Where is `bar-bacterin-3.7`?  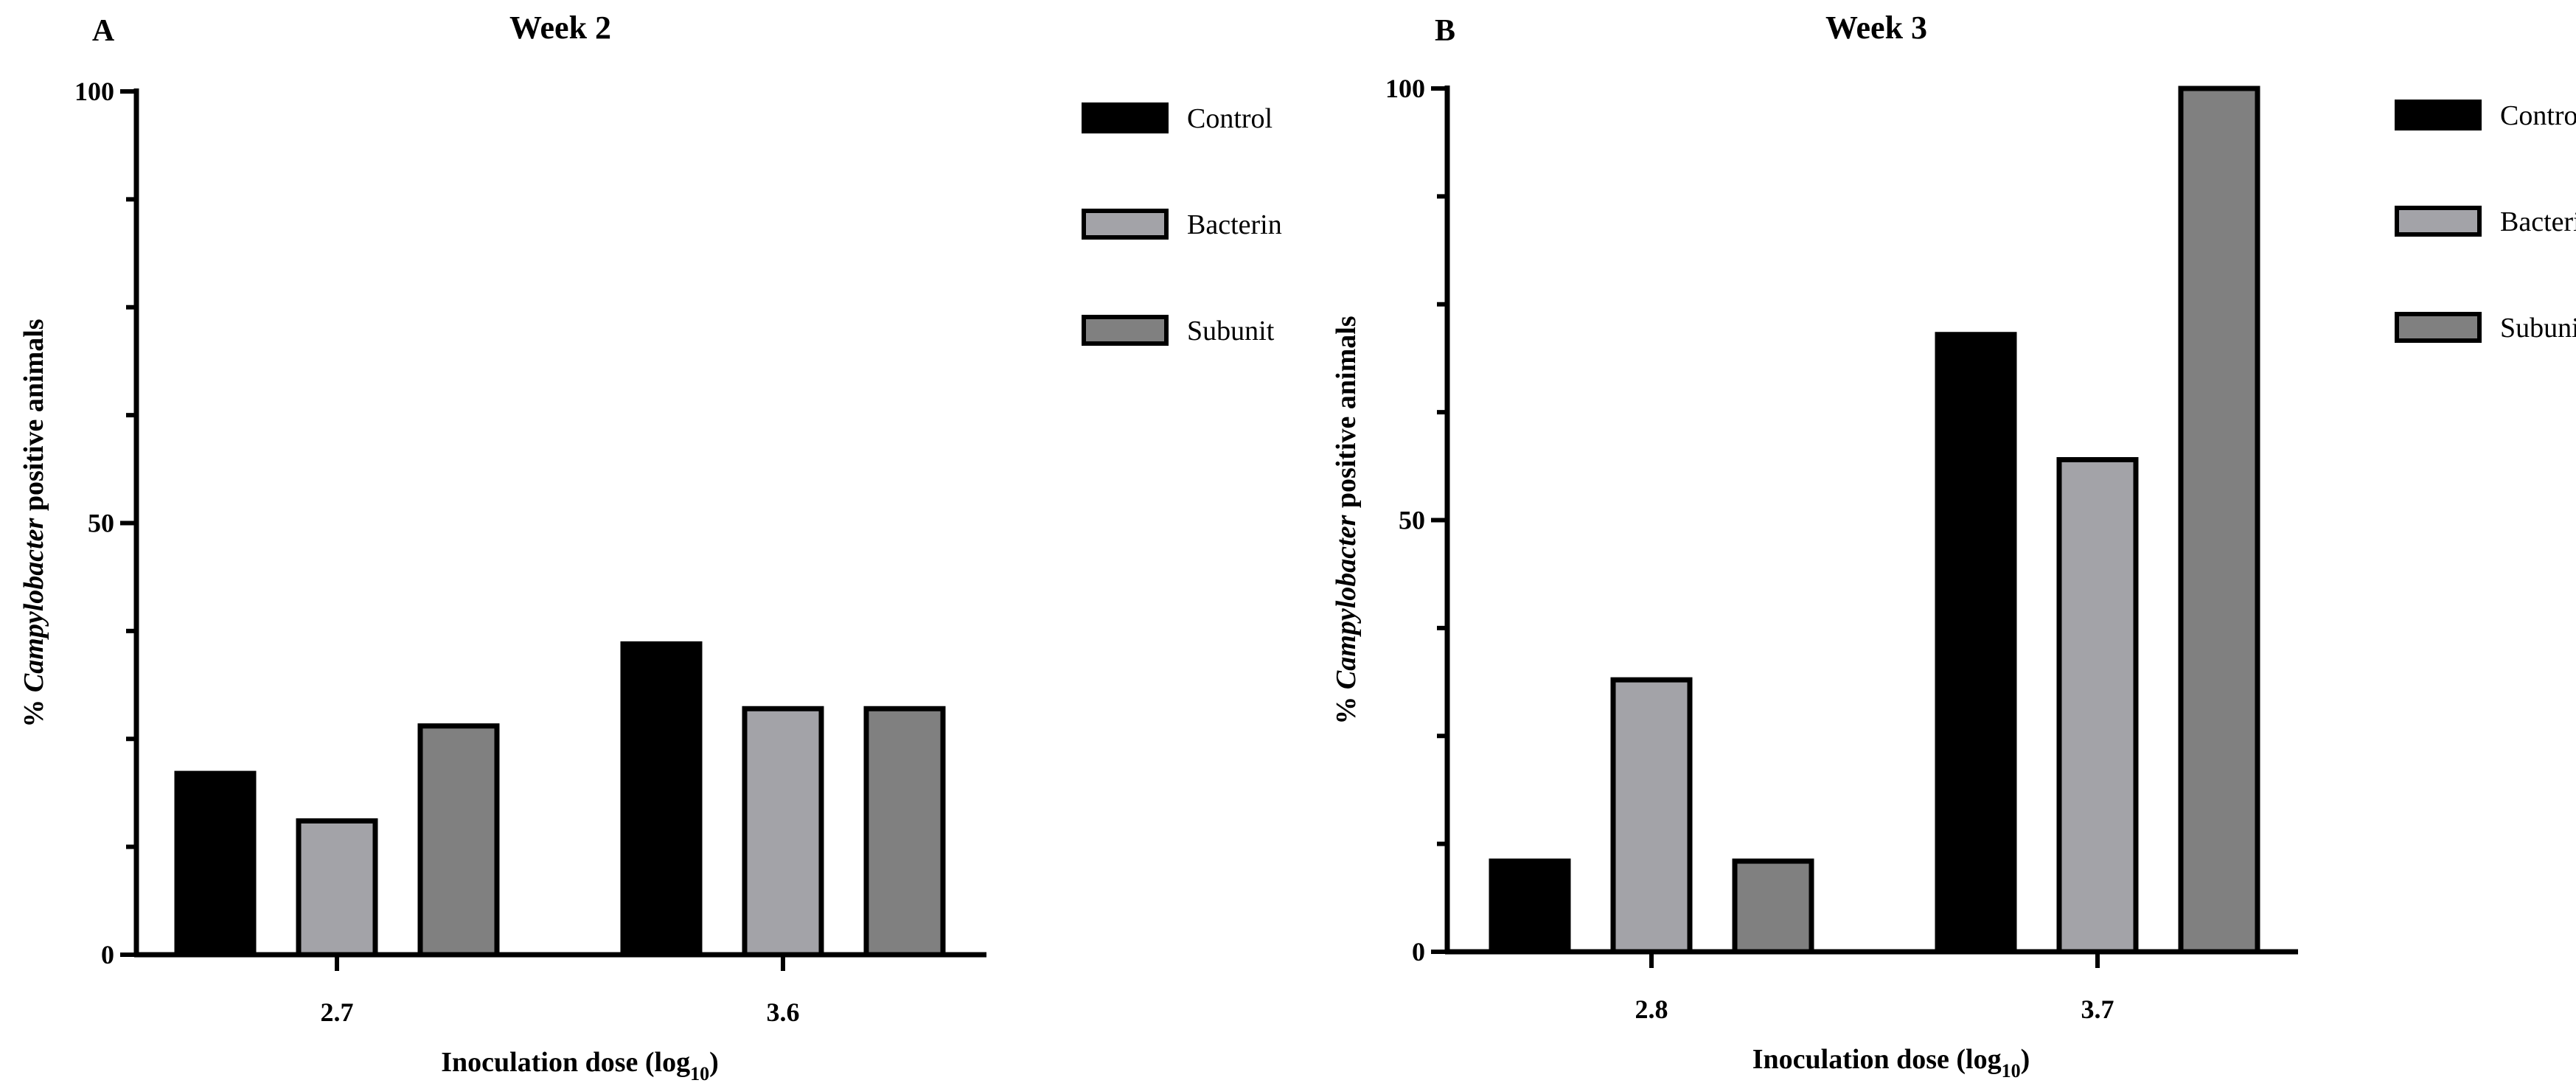
bar-bacterin-3.7 is located at coordinates (2097, 706).